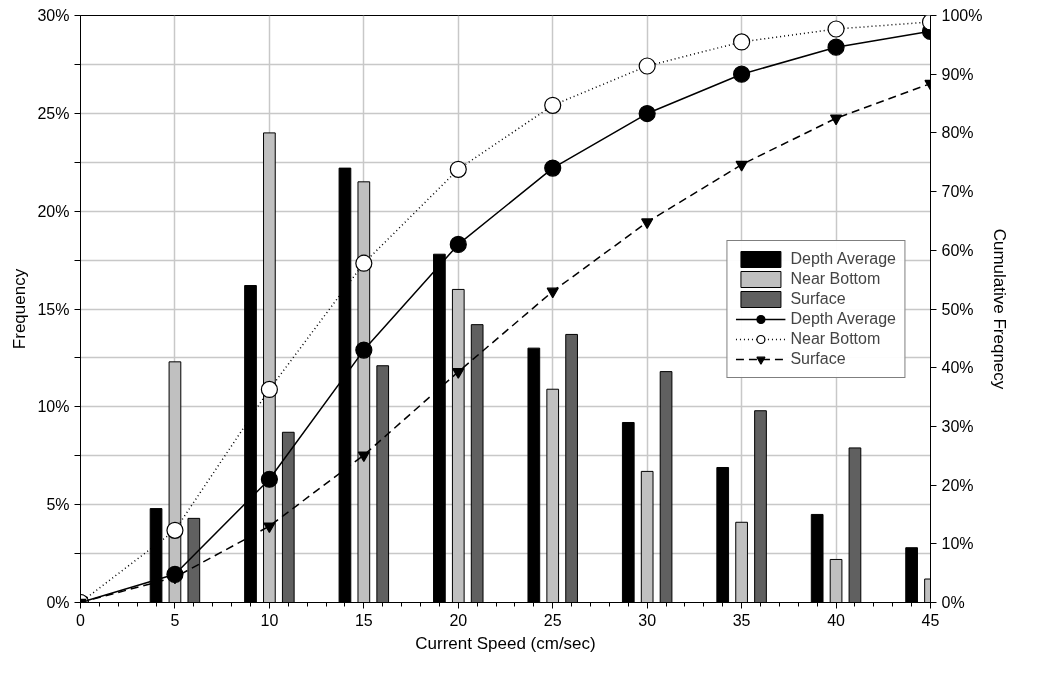 This screenshot has width=1044, height=677. Describe the element at coordinates (20, 309) in the screenshot. I see `y-axis-title: Frequency` at that location.